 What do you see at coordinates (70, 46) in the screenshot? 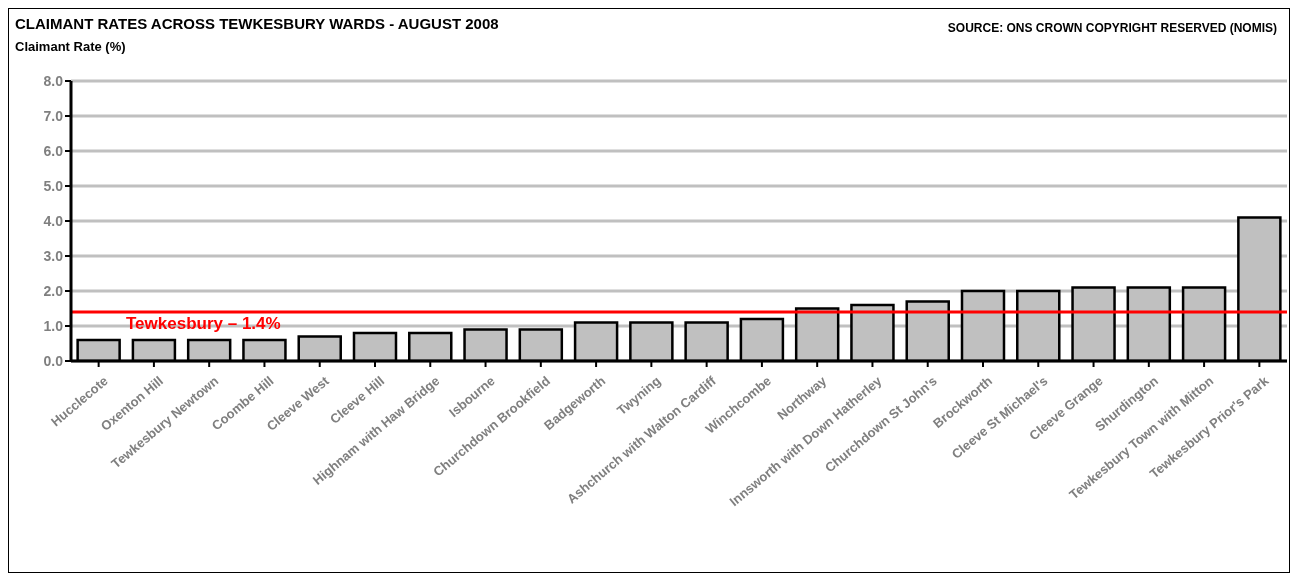
I see `y-axis-title: Claimant Rate (%)` at bounding box center [70, 46].